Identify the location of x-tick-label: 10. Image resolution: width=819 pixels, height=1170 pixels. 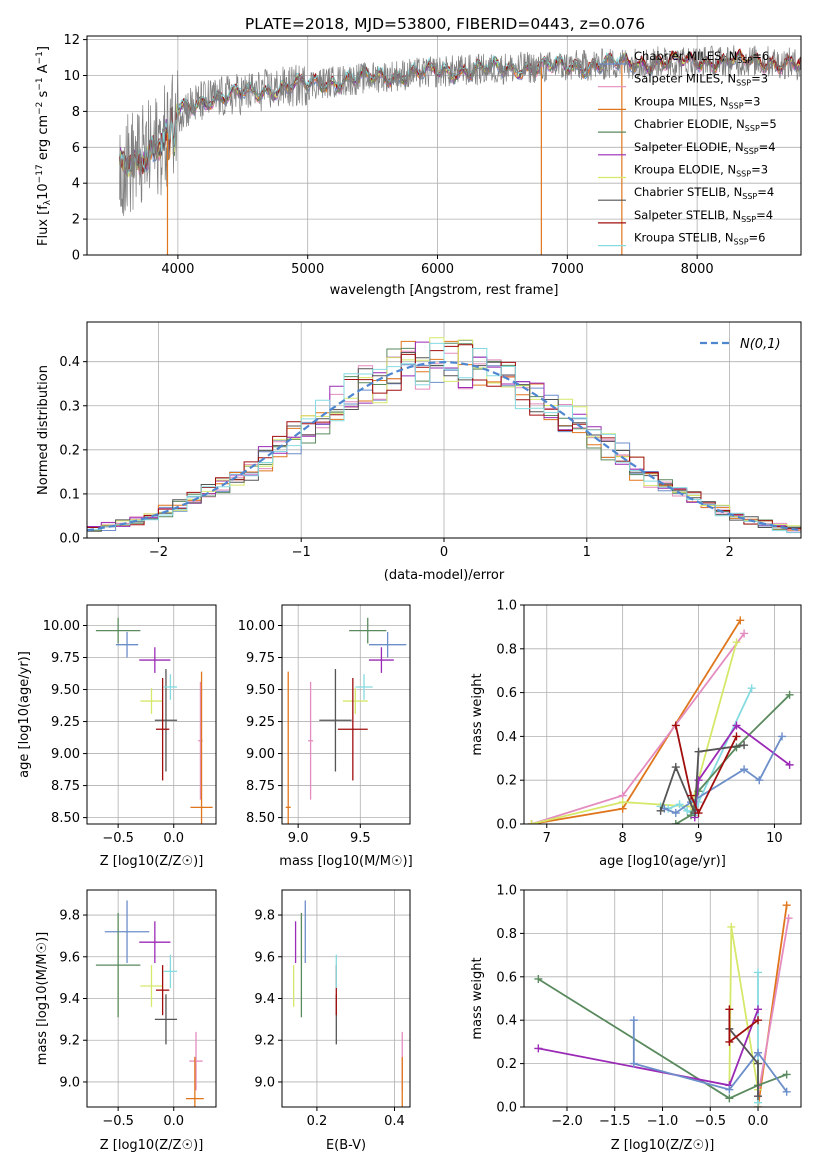
(774, 838).